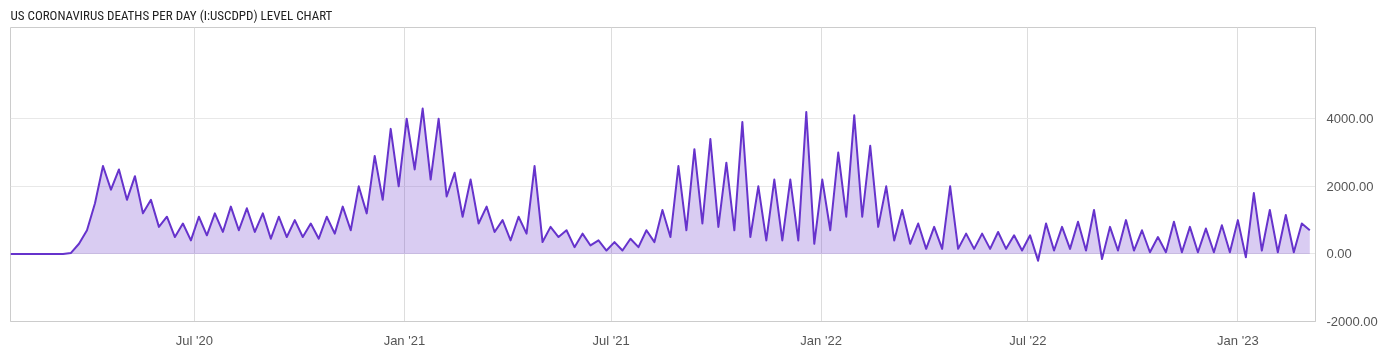 This screenshot has width=1400, height=357. I want to click on chart-title: US CORONAVIRUS DEATHS PER DAY (I:USCDPD) LEVEL CHART, so click(171, 15).